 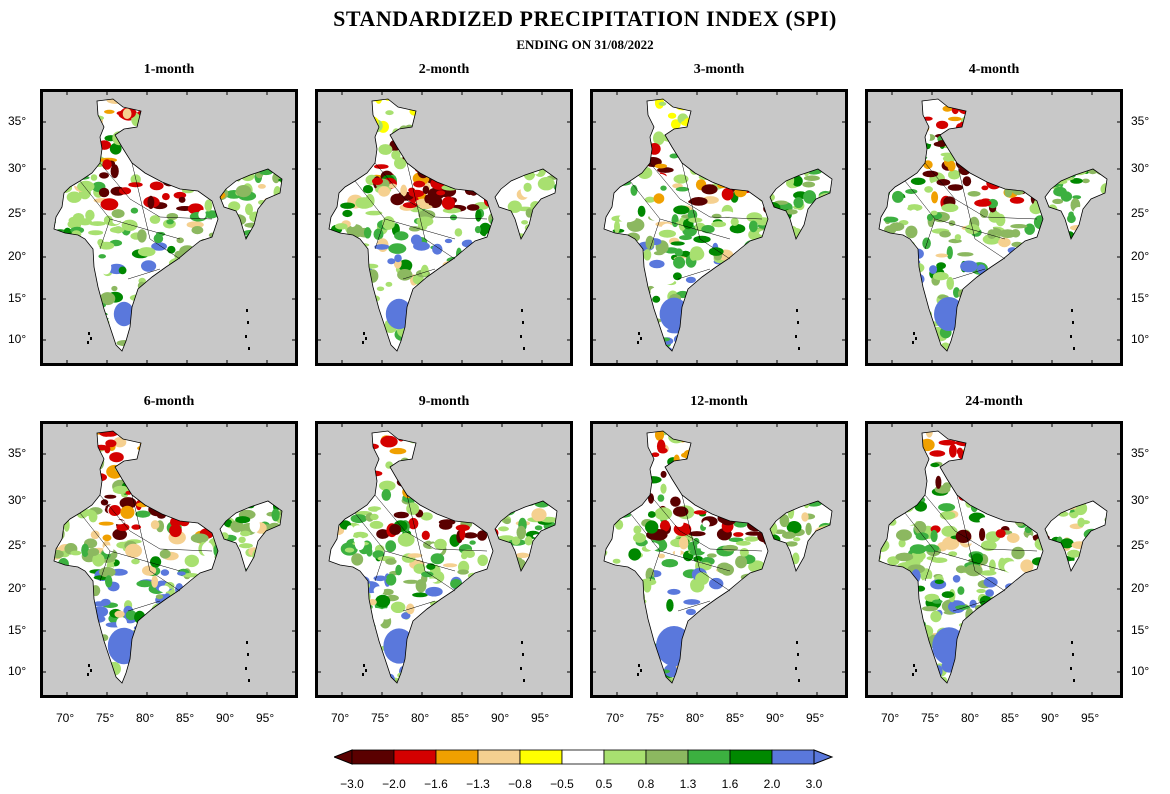 What do you see at coordinates (225, 718) in the screenshot?
I see `longitude-label: 90°` at bounding box center [225, 718].